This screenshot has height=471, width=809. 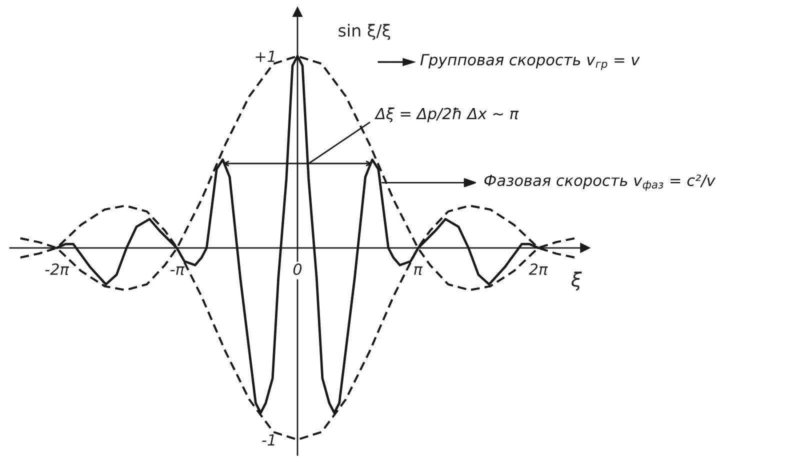 I want to click on x-tick-label: 0, so click(x=297, y=269).